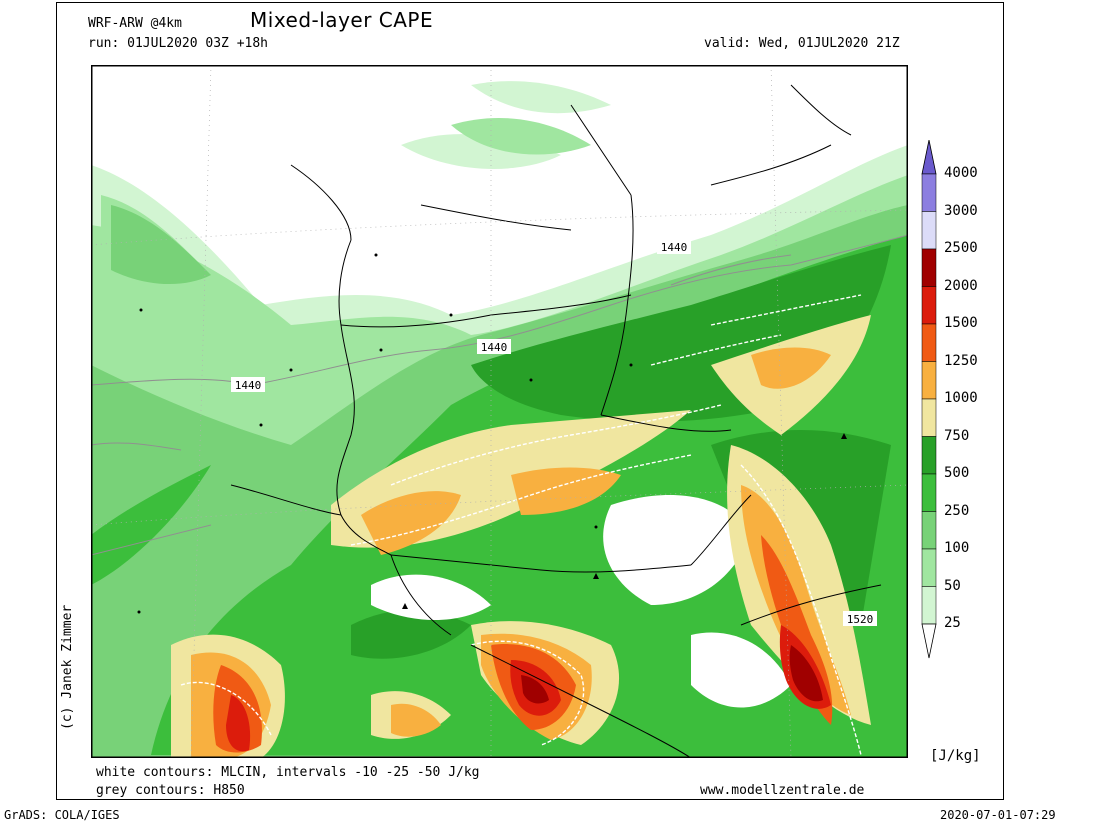 This screenshot has width=1100, height=825. Describe the element at coordinates (957, 473) in the screenshot. I see `colorbar-label: 500` at that location.